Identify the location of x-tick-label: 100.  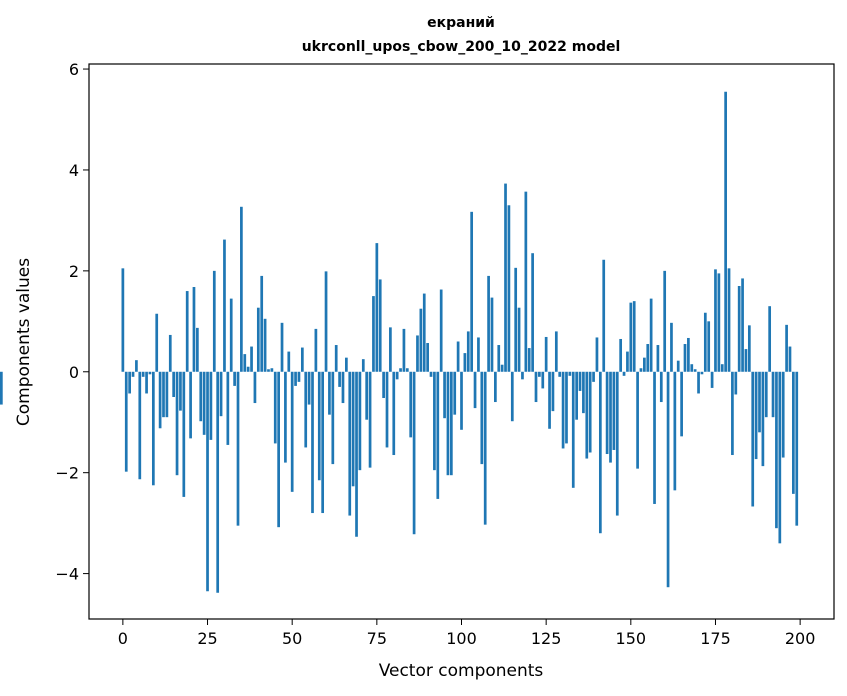
(461, 638).